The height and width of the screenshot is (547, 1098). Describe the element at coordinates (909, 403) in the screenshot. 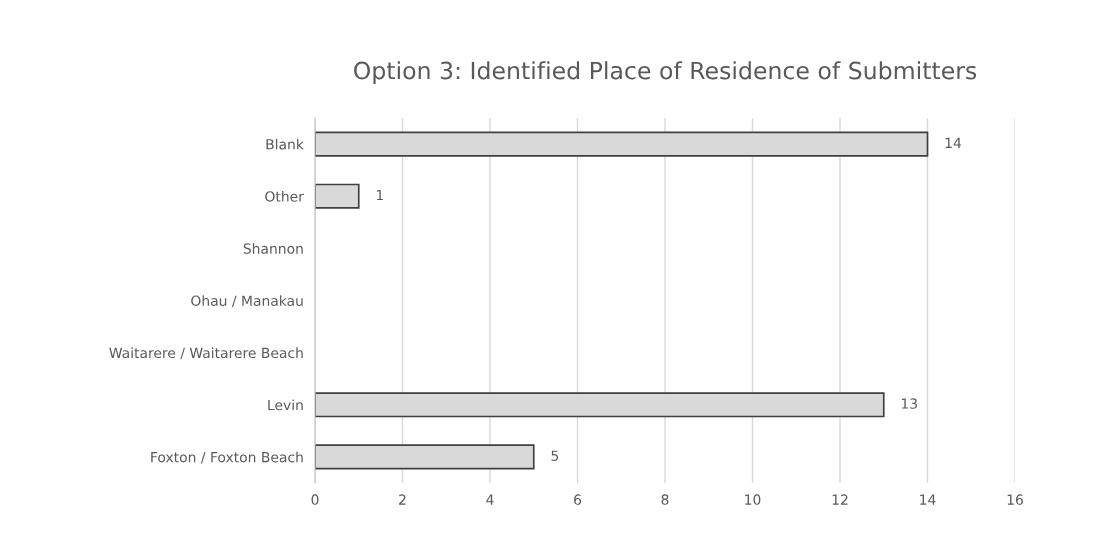

I see `data-label: 13` at that location.